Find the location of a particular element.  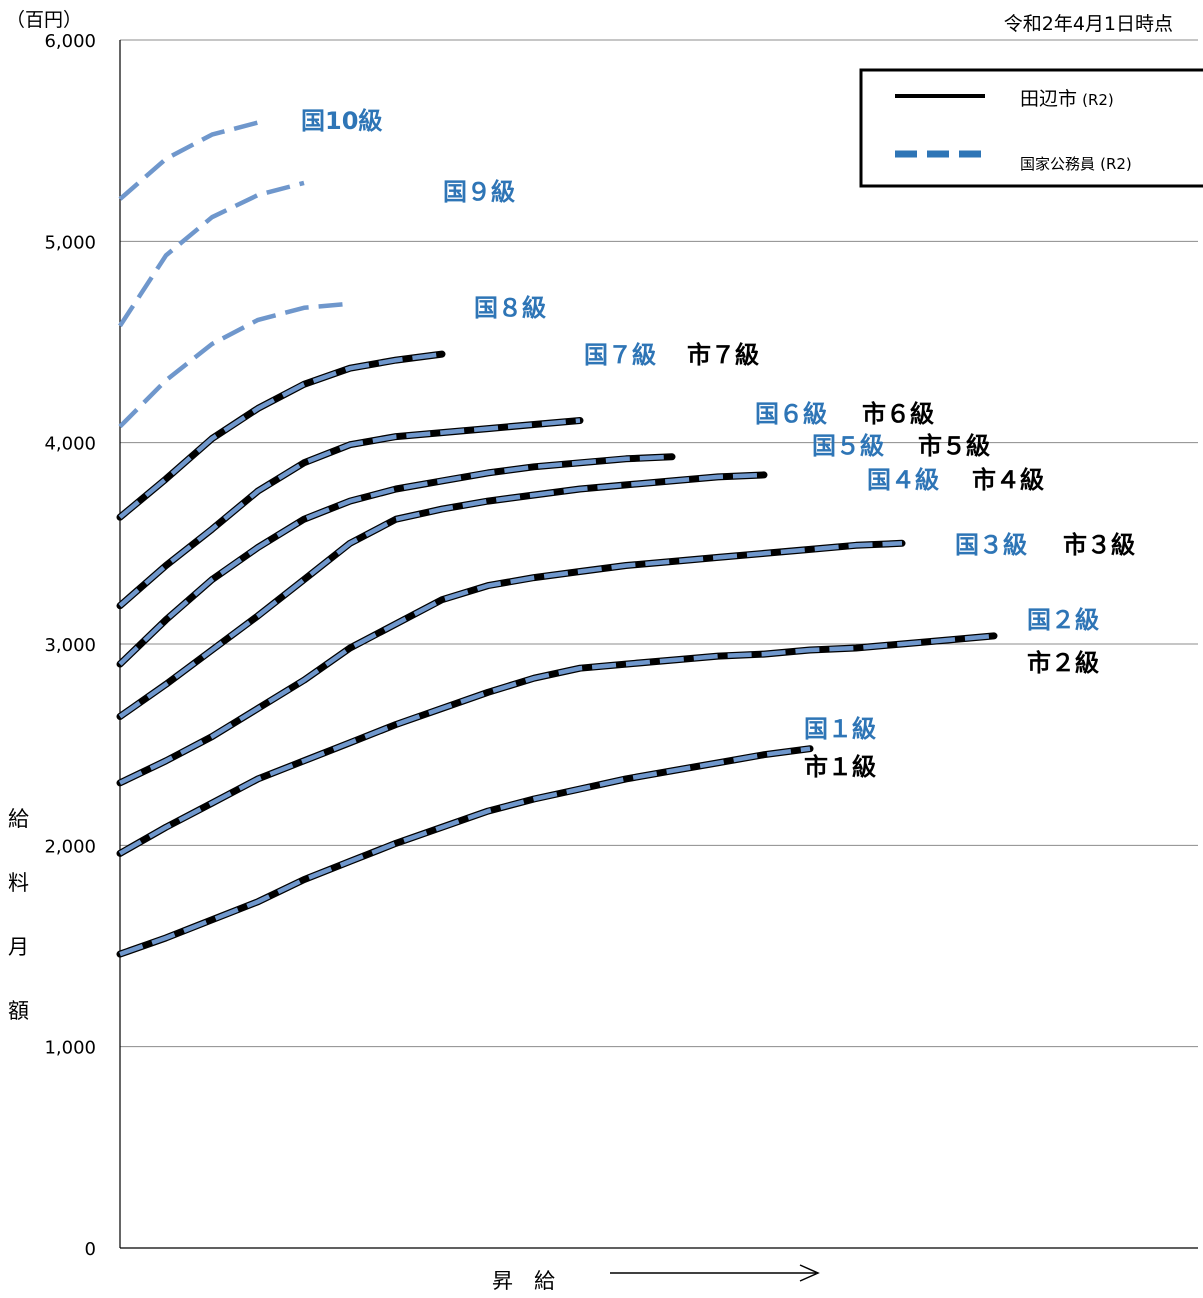

legend: 田辺市 (R2) 国家公務員 (R2) is located at coordinates (1031, 128).